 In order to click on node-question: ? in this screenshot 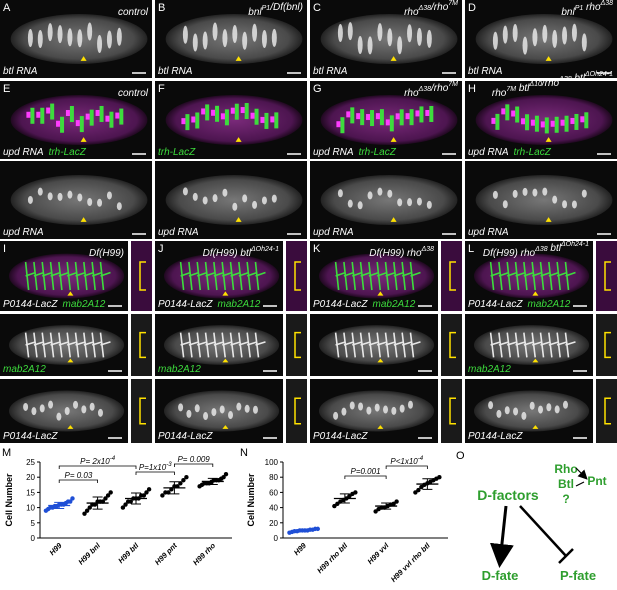, I will do `click(565, 499)`.